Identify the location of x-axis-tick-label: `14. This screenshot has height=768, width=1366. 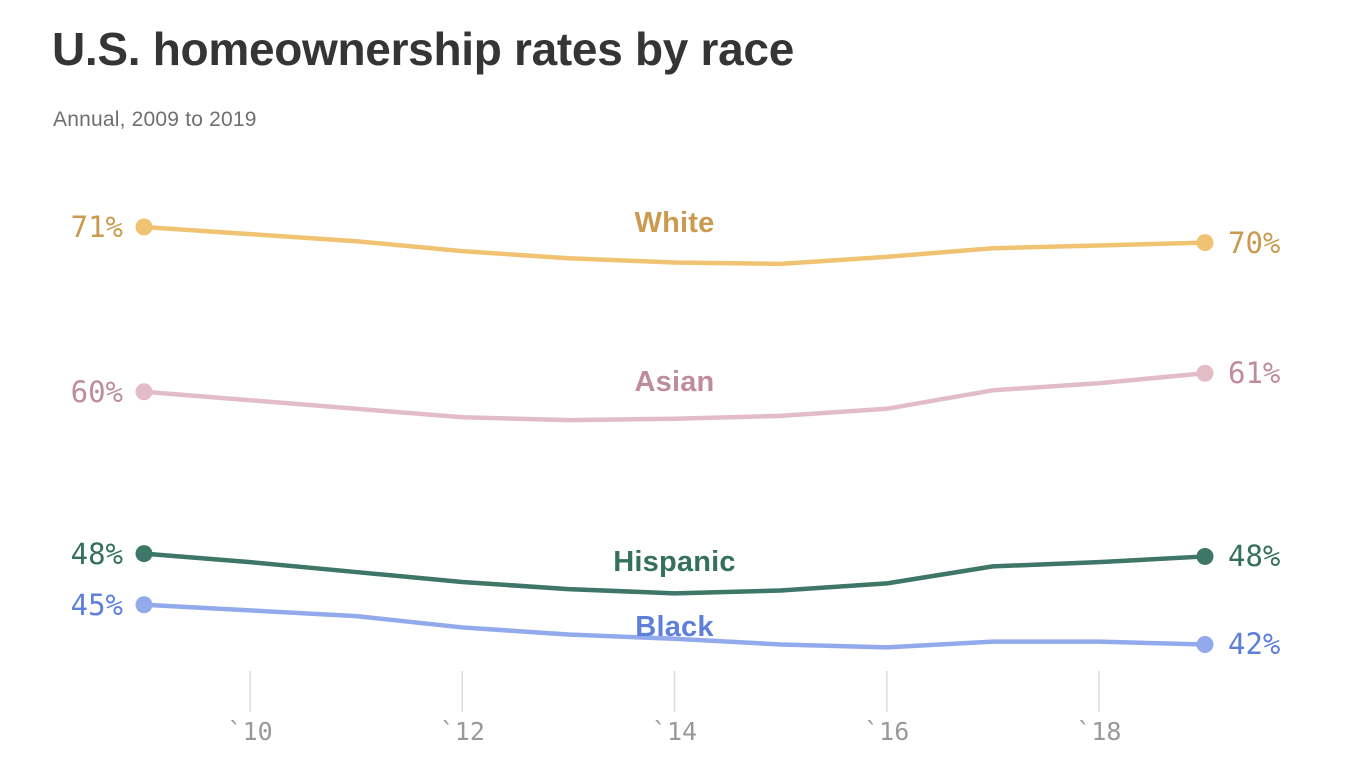
(674, 731).